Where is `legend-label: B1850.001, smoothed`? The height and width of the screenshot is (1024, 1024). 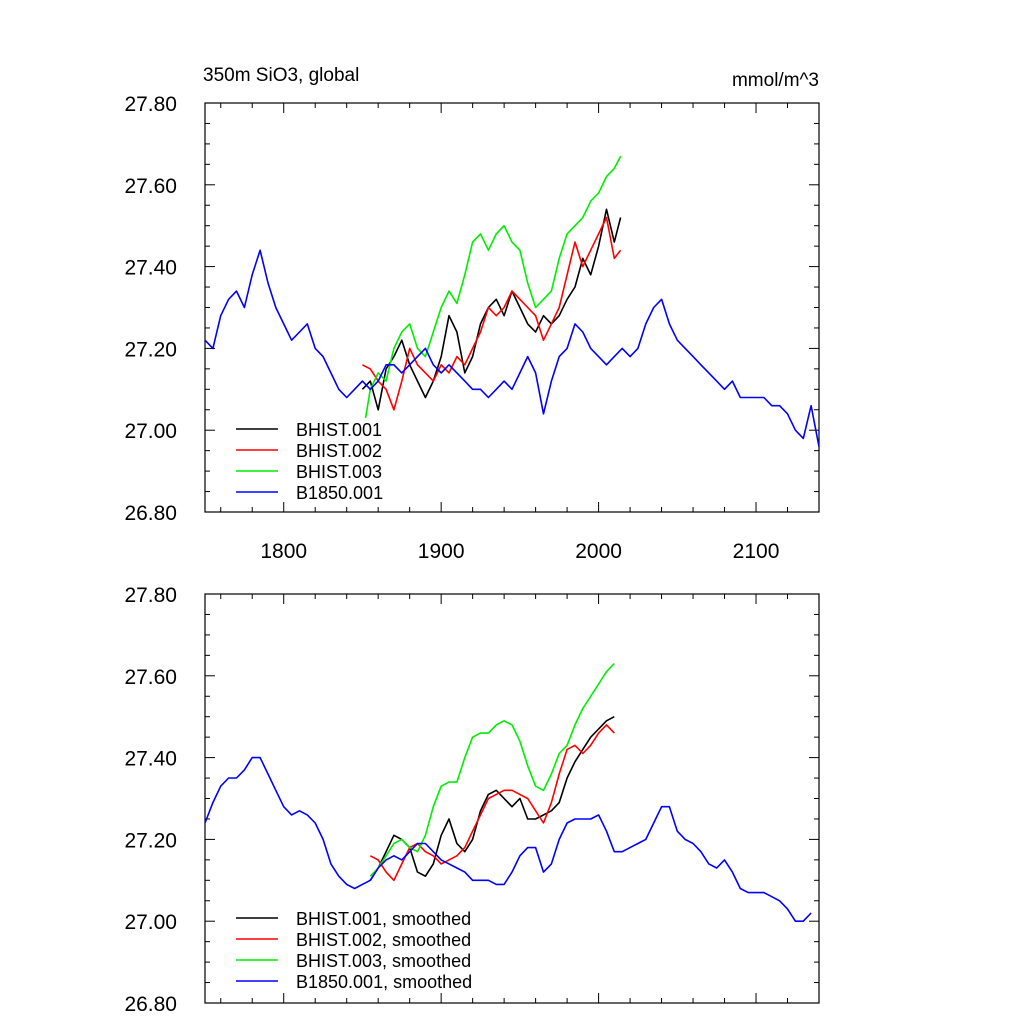 legend-label: B1850.001, smoothed is located at coordinates (384, 982).